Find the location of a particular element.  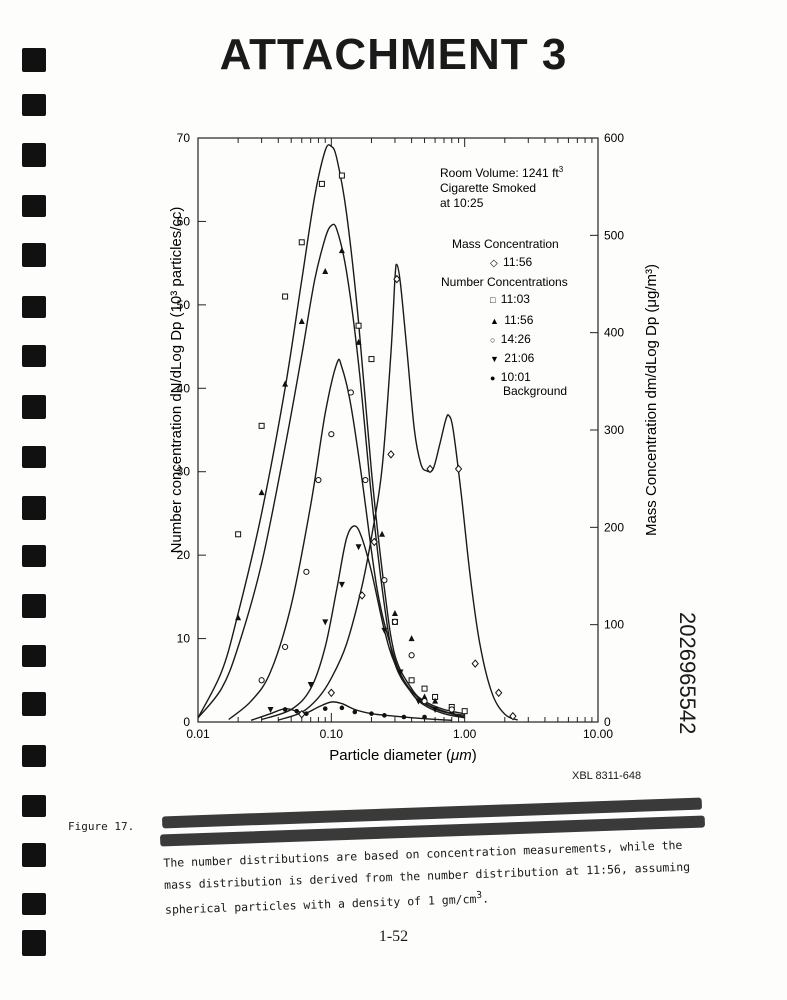

y-tick-label: 60 is located at coordinates (184, 221).